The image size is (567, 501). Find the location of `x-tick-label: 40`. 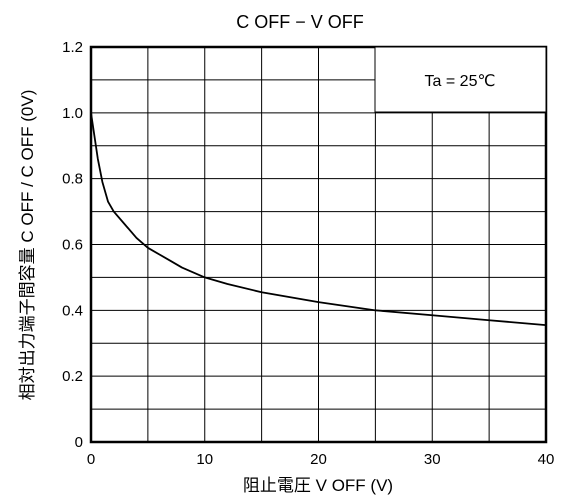

x-tick-label: 40 is located at coordinates (546, 459).